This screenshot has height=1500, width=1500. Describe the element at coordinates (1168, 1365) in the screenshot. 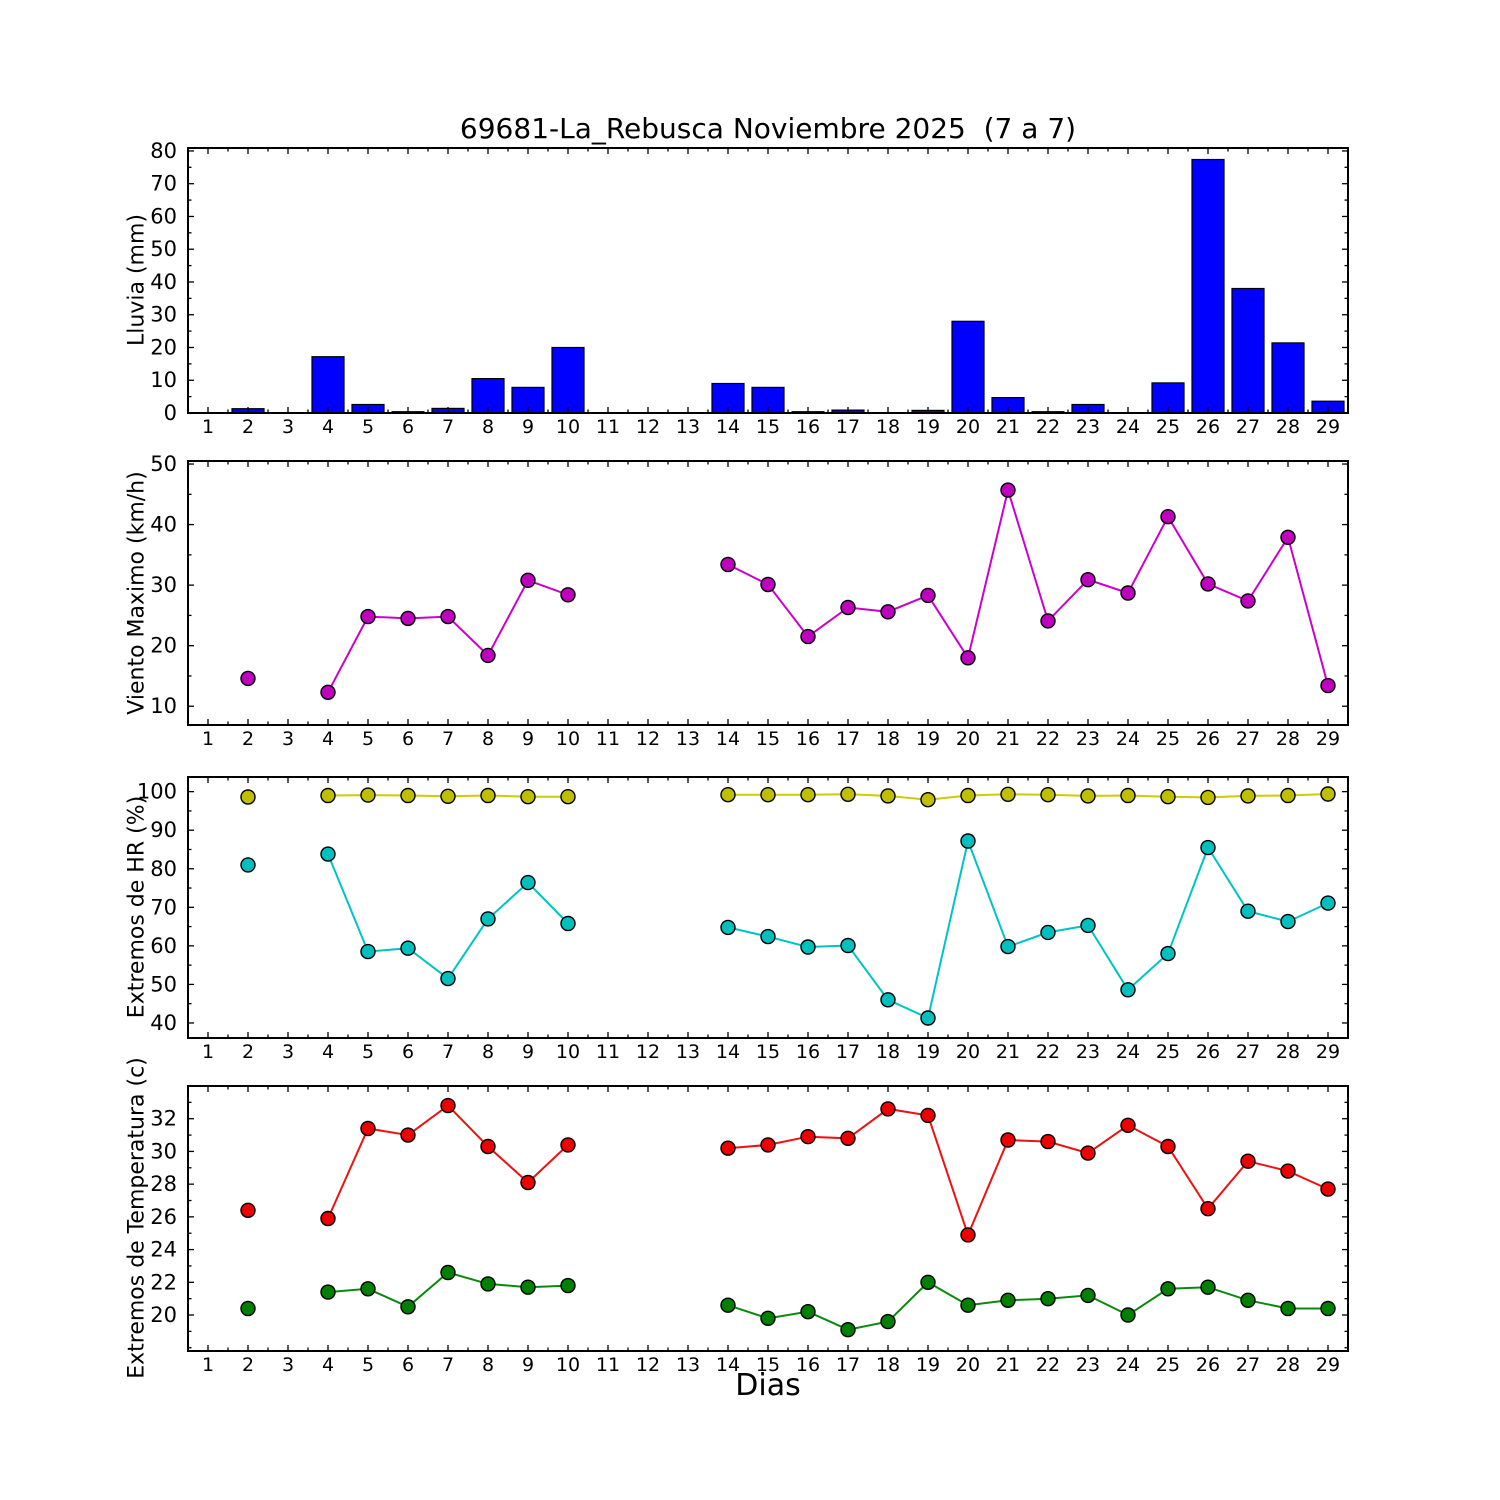

I see `temp-x-tick-25: 25` at that location.